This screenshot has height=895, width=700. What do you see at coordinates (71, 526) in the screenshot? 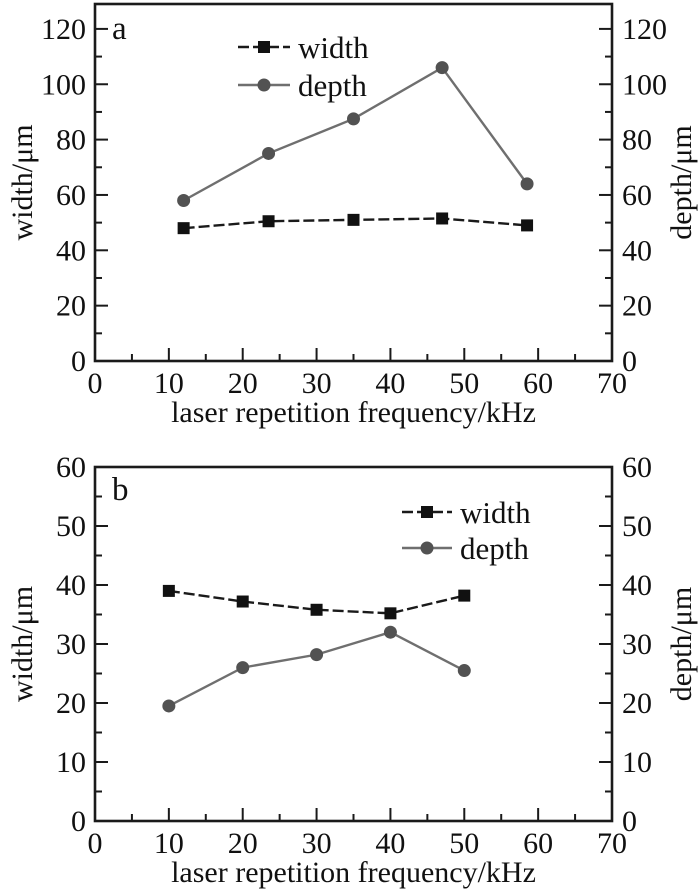
I see `y-left-tick-label: 50` at bounding box center [71, 526].